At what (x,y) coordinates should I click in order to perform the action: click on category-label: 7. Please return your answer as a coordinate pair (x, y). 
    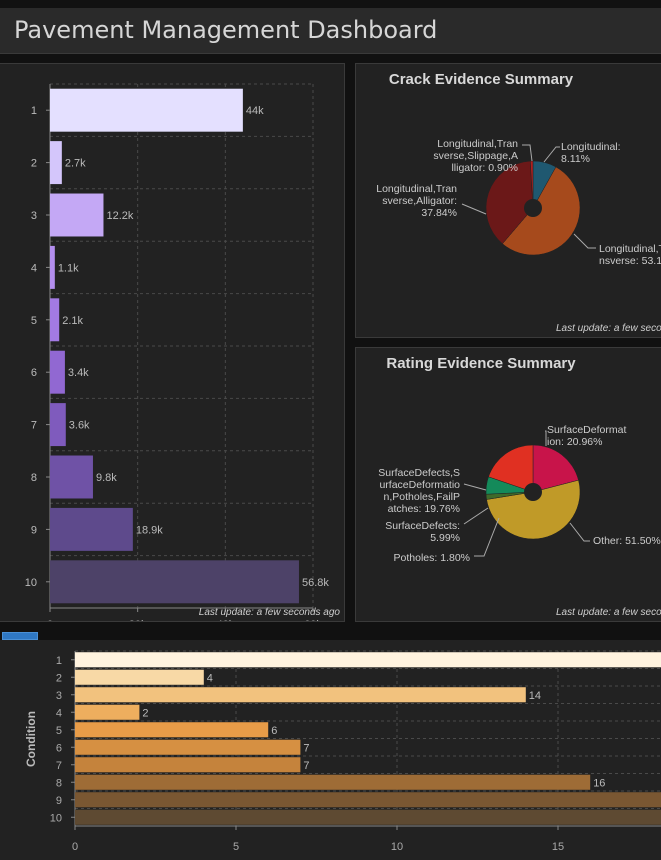
    Looking at the image, I should click on (34, 426).